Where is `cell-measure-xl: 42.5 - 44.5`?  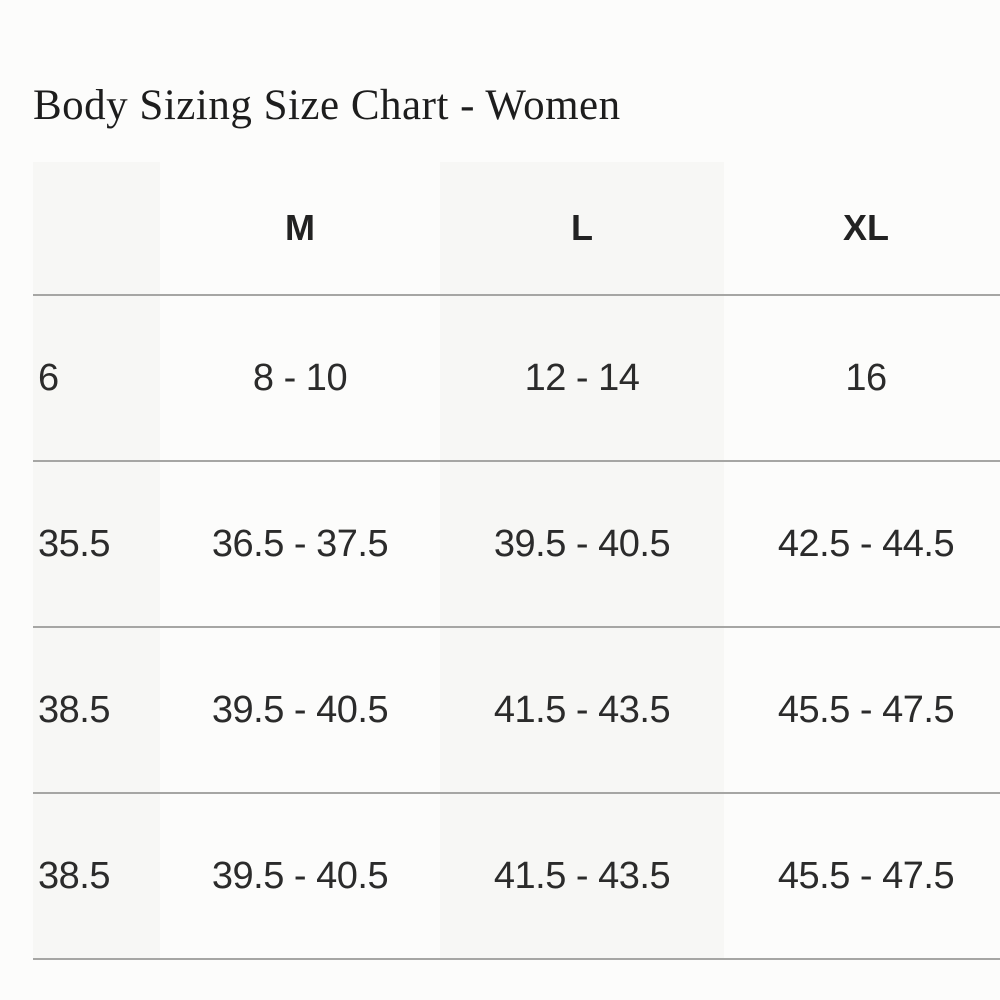 cell-measure-xl: 42.5 - 44.5 is located at coordinates (862, 544).